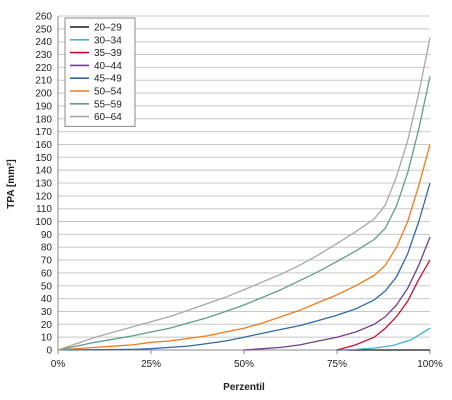 This screenshot has width=452, height=400. What do you see at coordinates (43, 171) in the screenshot?
I see `y-tick-label: 140` at bounding box center [43, 171].